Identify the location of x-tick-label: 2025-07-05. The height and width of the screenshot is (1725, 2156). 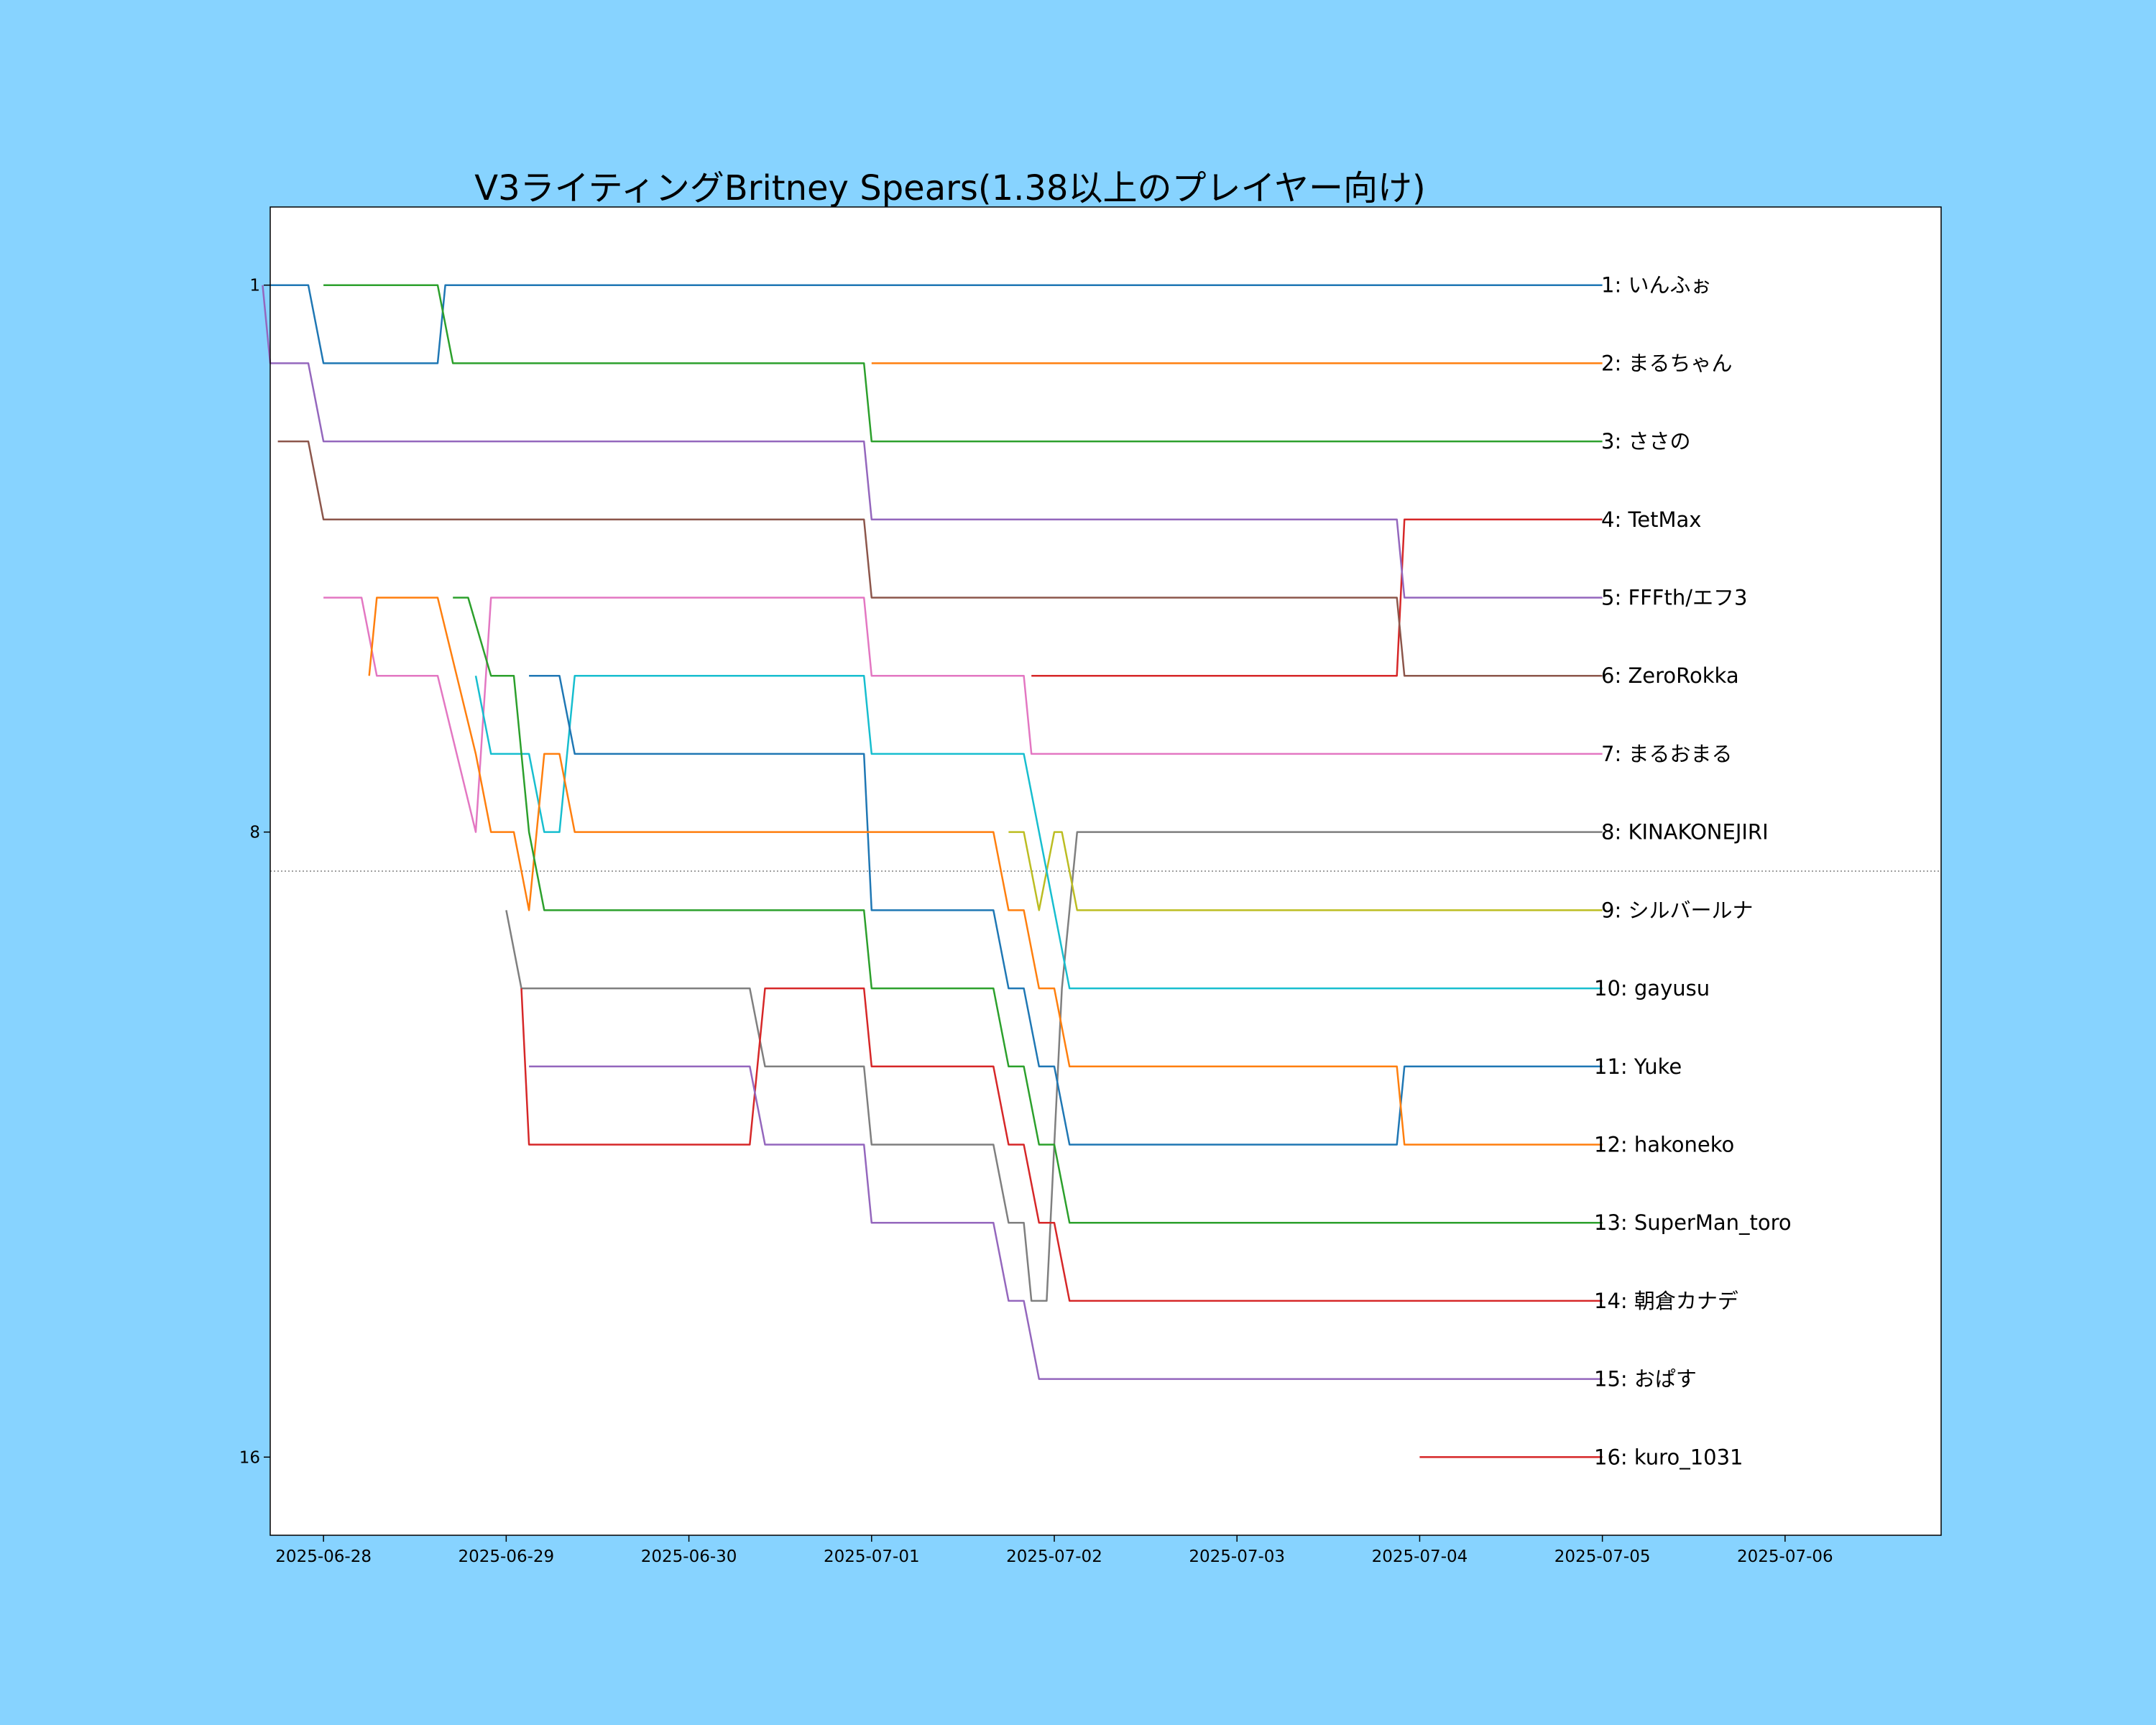
(1603, 1556).